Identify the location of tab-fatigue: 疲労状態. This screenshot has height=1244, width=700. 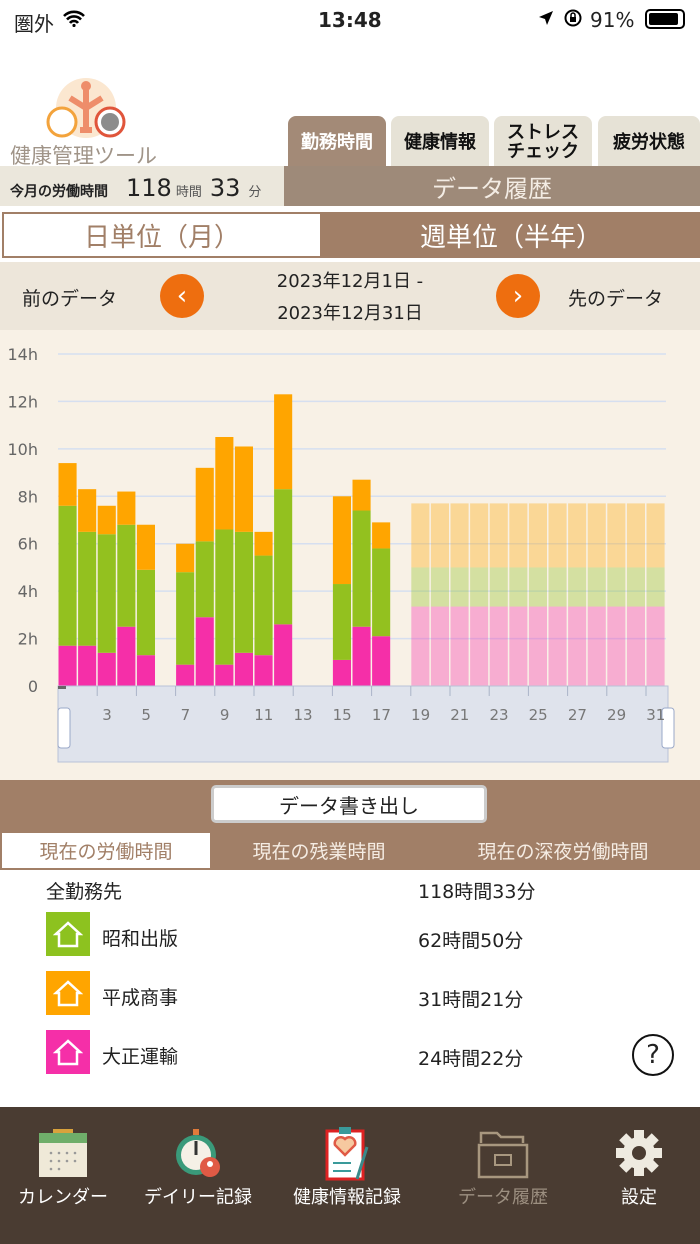
(649, 142).